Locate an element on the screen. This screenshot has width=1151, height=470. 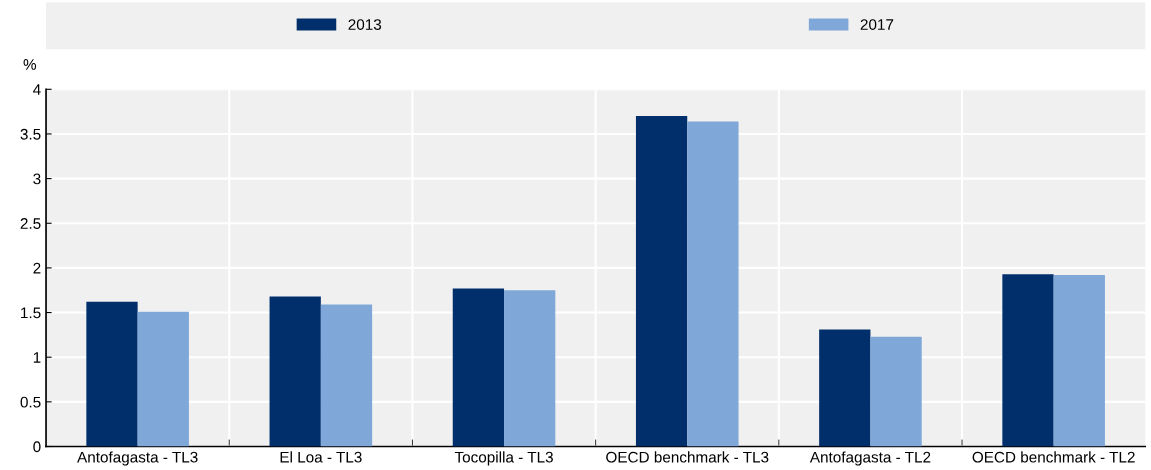
y-tick-label: 3.5 is located at coordinates (30, 134).